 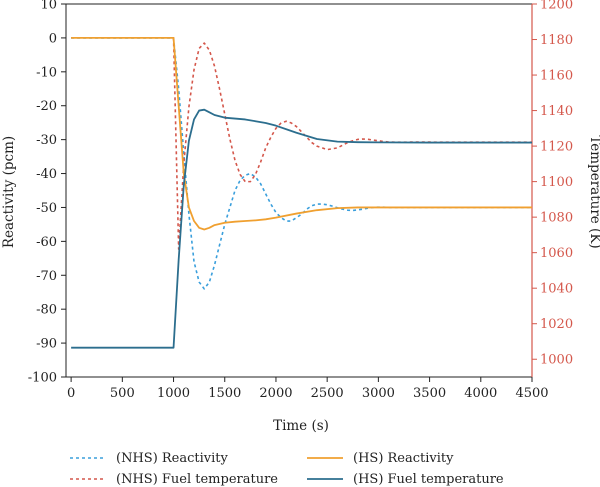 I want to click on y-right-tick-label: 1180, so click(x=556, y=40).